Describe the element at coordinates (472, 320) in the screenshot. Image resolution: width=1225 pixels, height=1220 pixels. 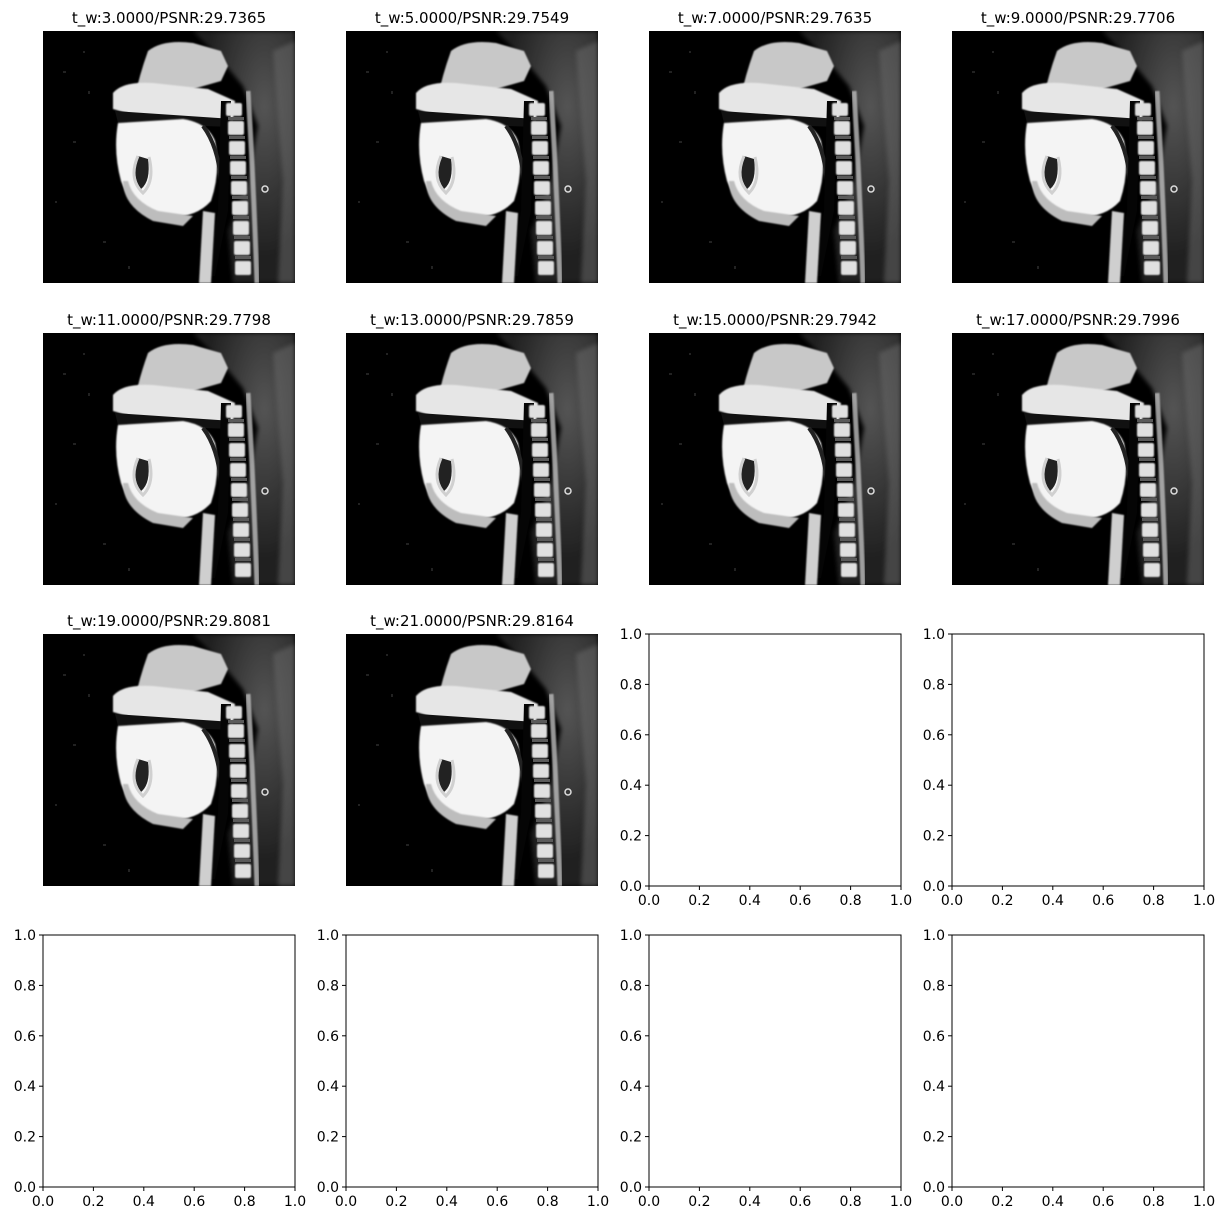
I see `panel-title: t_w:13.0000/PSNR:29.7859` at that location.